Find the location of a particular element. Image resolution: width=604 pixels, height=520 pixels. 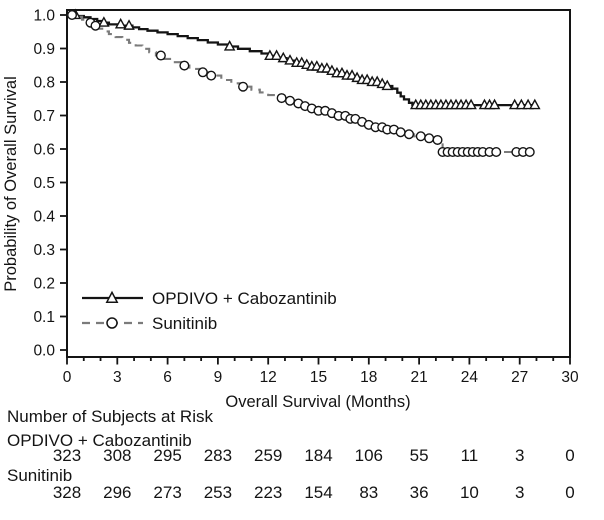

at-risk-values-opdivo-cabozantinib: 323 308 295 283 259 184 106 55 11 3 0 is located at coordinates (314, 455).